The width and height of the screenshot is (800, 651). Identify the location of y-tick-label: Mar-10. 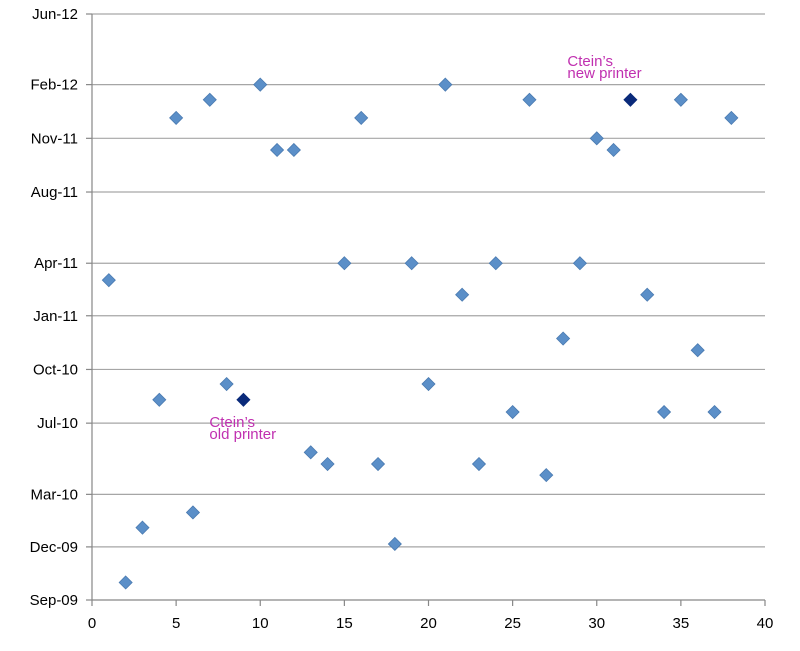
(54, 494).